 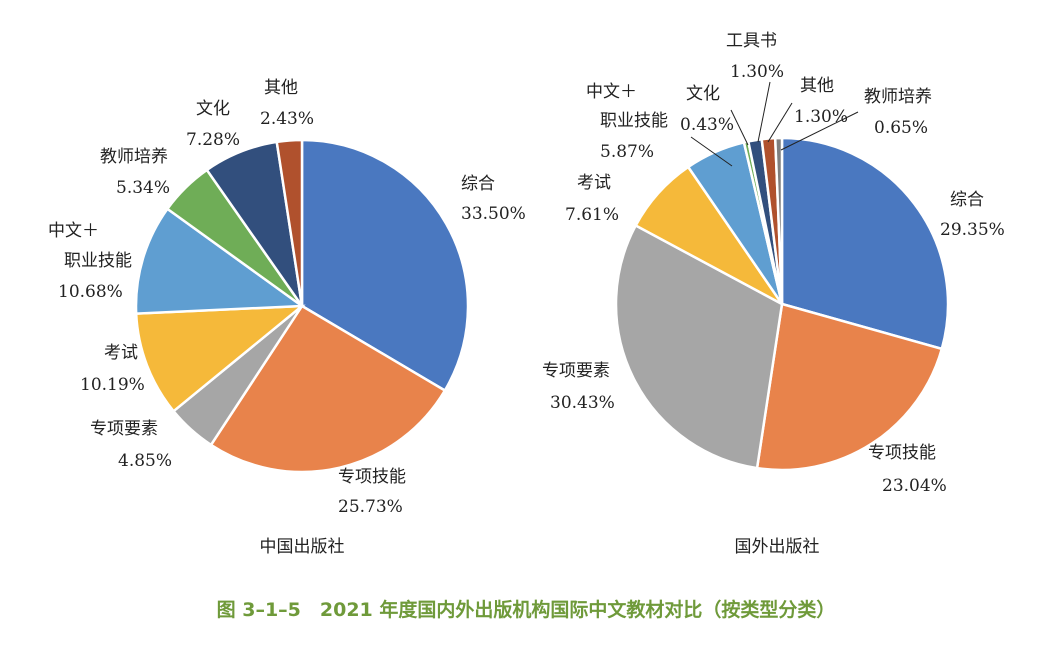 I want to click on slice-percent-label: 29.35%, so click(x=972, y=230).